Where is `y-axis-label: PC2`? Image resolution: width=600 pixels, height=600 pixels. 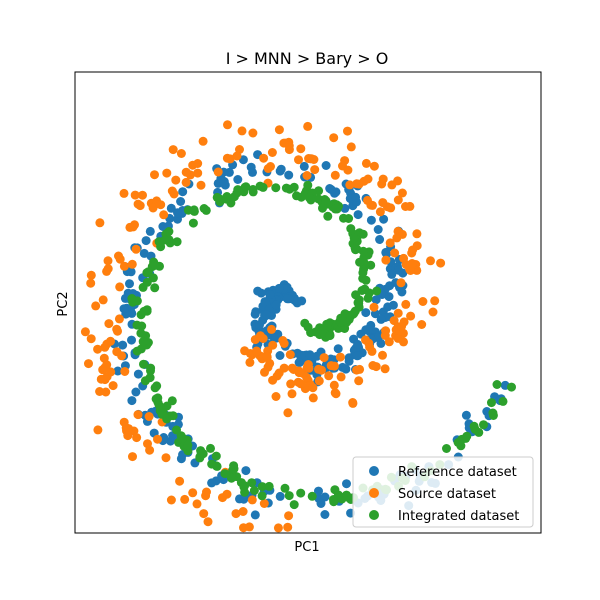
y-axis-label: PC2 is located at coordinates (63, 303).